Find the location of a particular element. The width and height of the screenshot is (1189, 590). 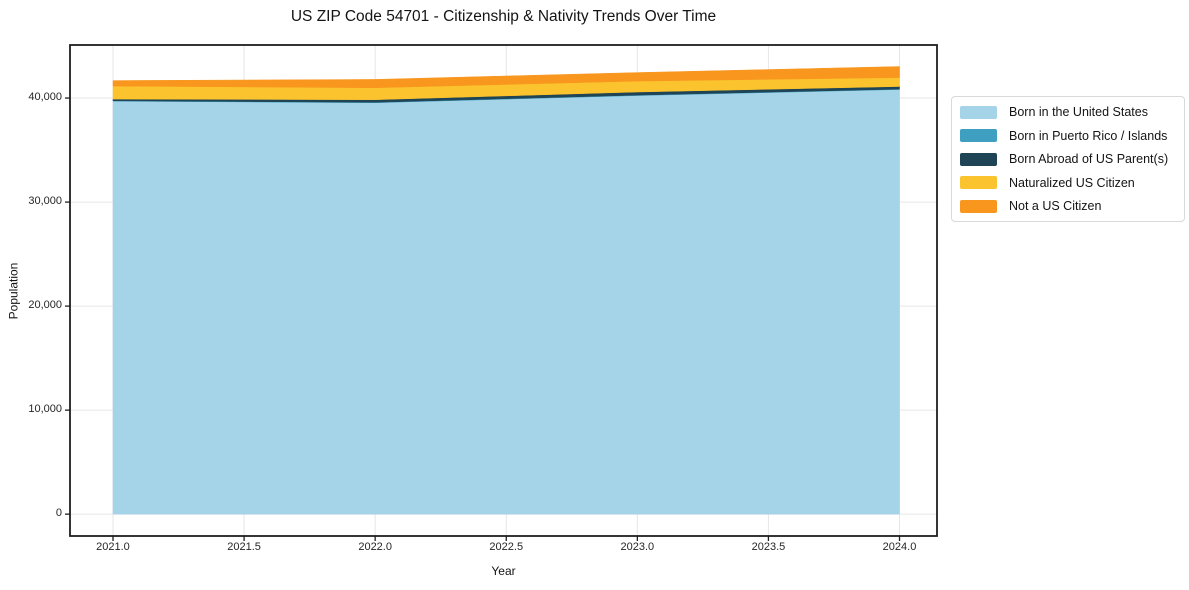

legend-item: Not a US Citizen is located at coordinates (1068, 206).